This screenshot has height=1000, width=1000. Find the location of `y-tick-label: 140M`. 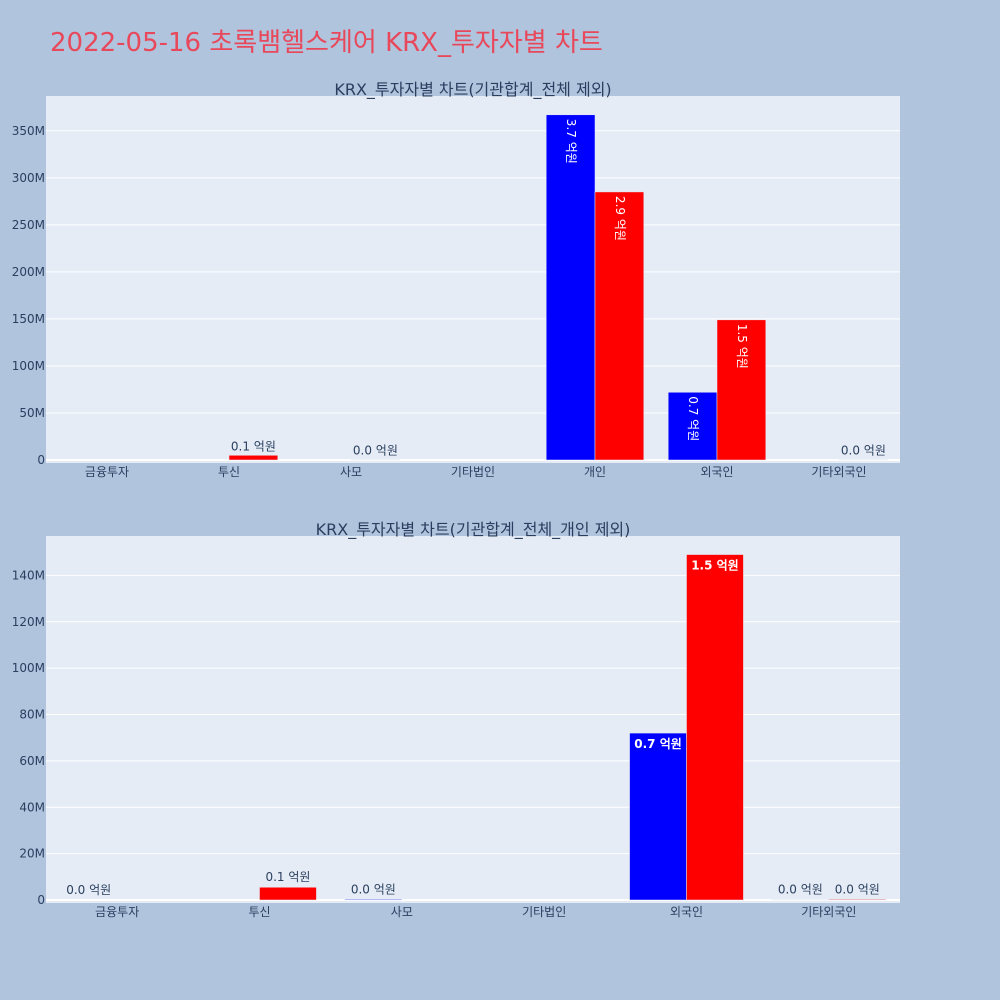

y-tick-label: 140M is located at coordinates (28, 575).